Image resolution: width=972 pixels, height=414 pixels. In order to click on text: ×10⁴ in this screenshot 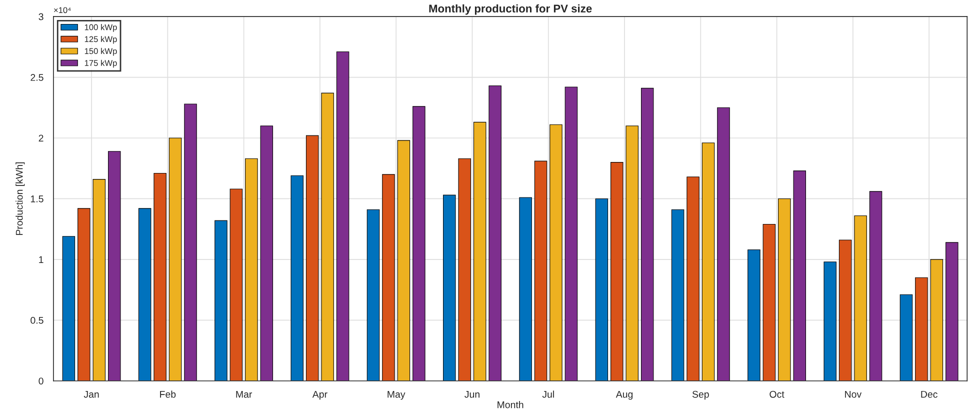, I will do `click(62, 10)`.